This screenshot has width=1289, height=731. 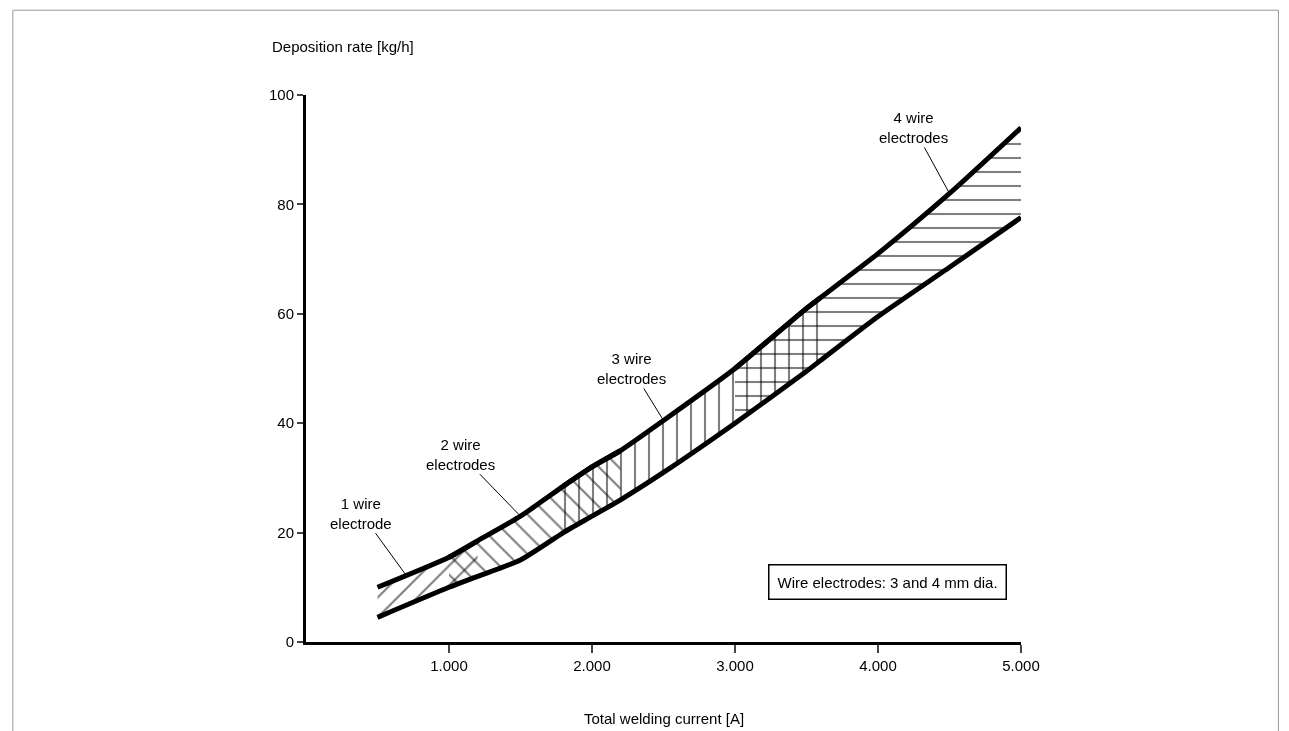 What do you see at coordinates (878, 665) in the screenshot?
I see `x-tick-label: 4.000` at bounding box center [878, 665].